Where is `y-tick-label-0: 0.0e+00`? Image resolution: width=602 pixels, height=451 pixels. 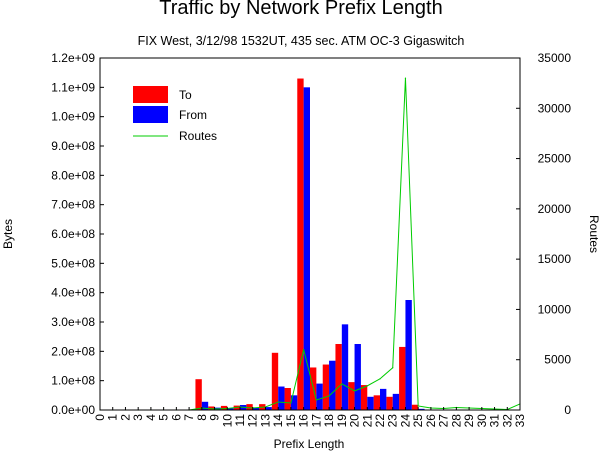 y-tick-label-0: 0.0e+00 is located at coordinates (73, 410).